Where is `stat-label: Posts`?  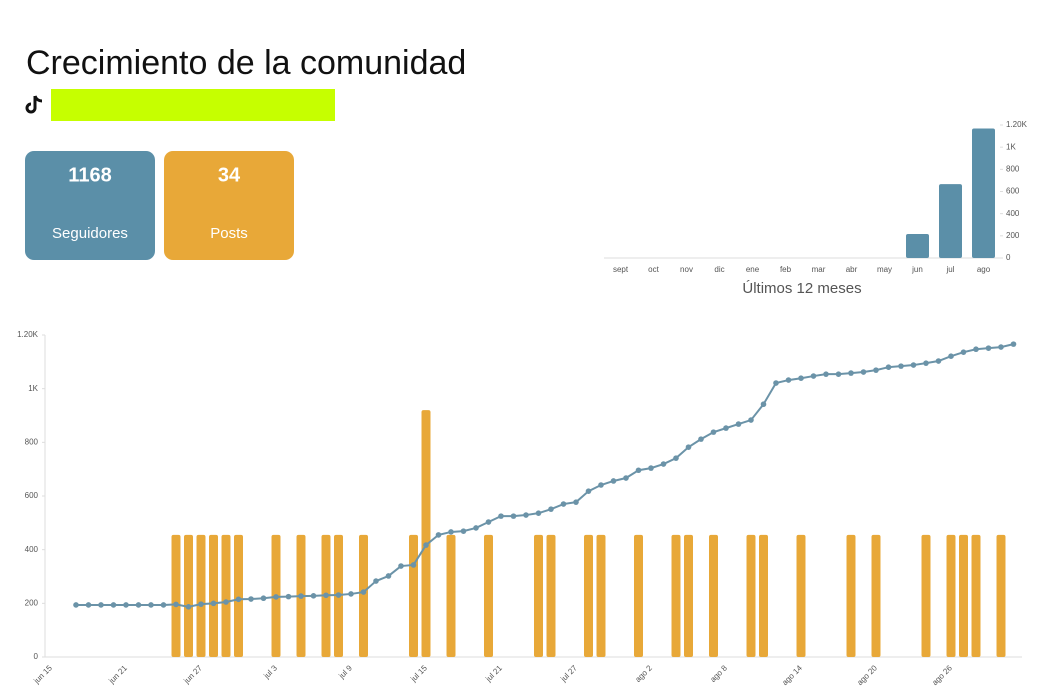 stat-label: Posts is located at coordinates (229, 233).